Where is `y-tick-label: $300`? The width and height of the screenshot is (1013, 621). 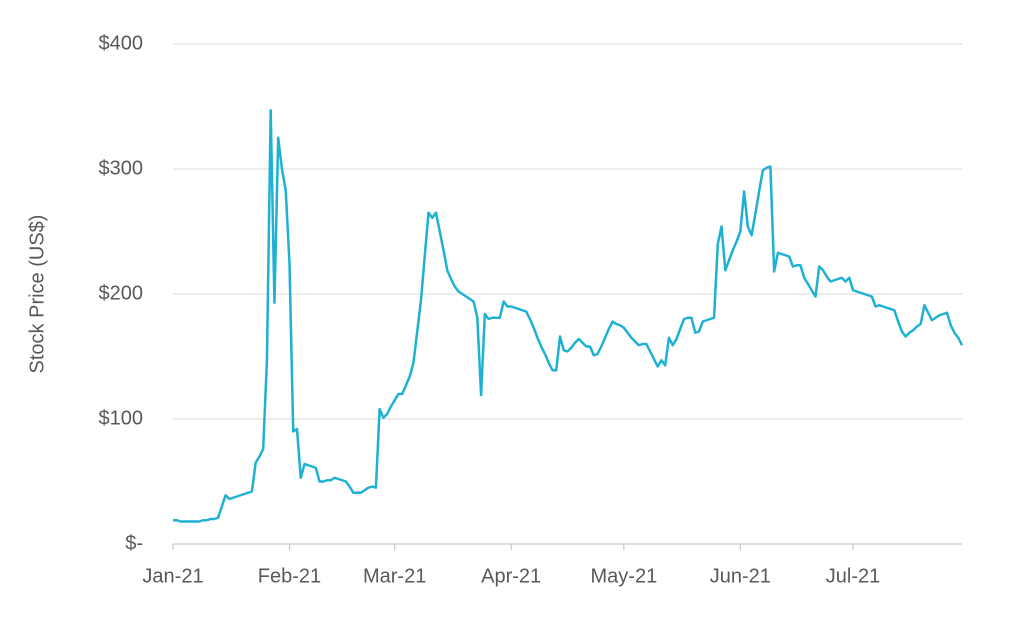 y-tick-label: $300 is located at coordinates (121, 168).